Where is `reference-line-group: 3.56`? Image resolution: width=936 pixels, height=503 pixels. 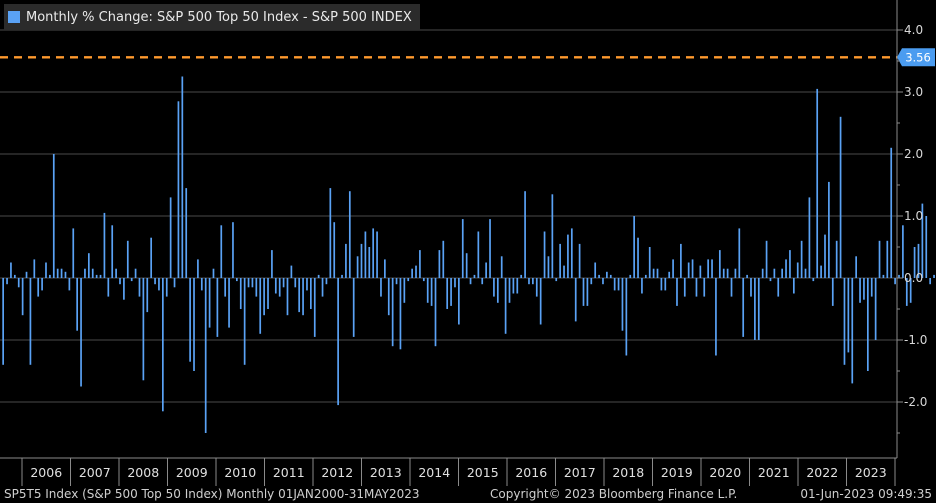 reference-line-group: 3.56 is located at coordinates (467, 57).